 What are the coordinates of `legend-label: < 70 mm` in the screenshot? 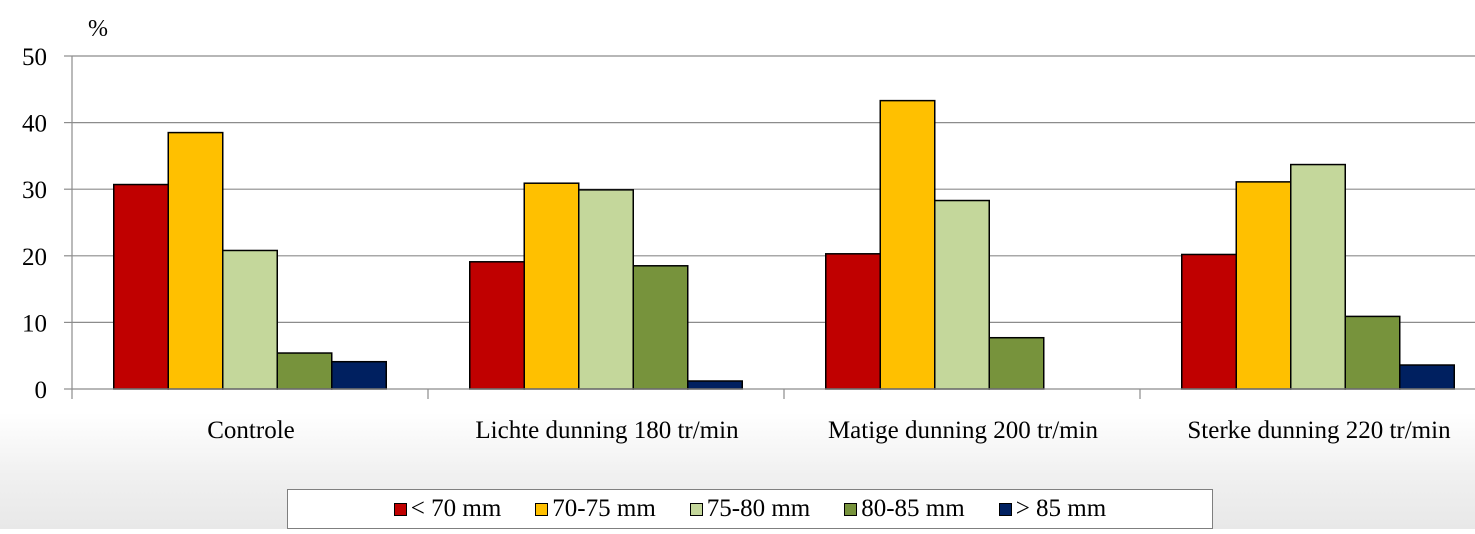 It's located at (456, 508).